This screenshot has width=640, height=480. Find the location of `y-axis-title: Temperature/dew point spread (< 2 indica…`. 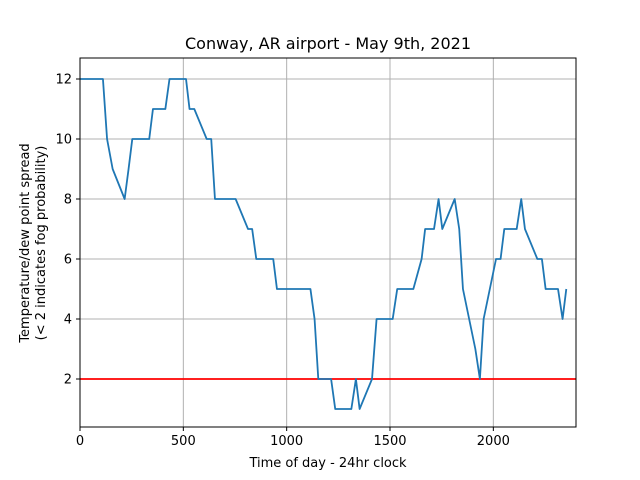

y-axis-title: Temperature/dew point spread (< 2 indica… is located at coordinates (33, 243).